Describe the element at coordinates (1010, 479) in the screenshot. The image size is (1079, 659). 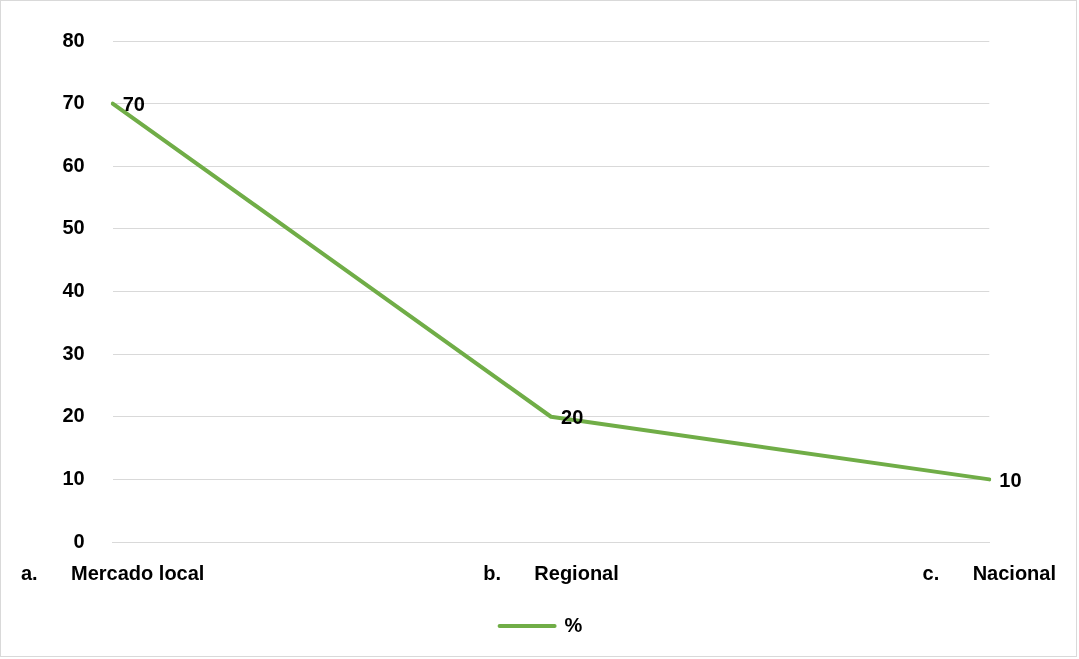
I see `data-label: 10` at that location.